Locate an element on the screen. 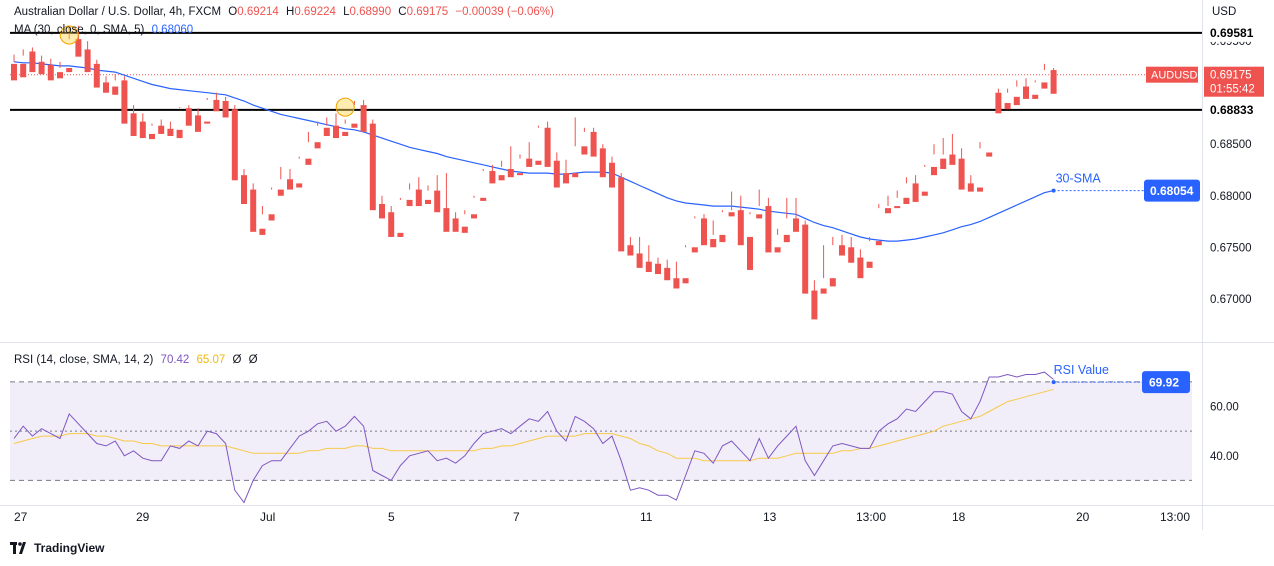 This screenshot has width=1274, height=566. price-tick-label: 0.67500 is located at coordinates (1231, 248).